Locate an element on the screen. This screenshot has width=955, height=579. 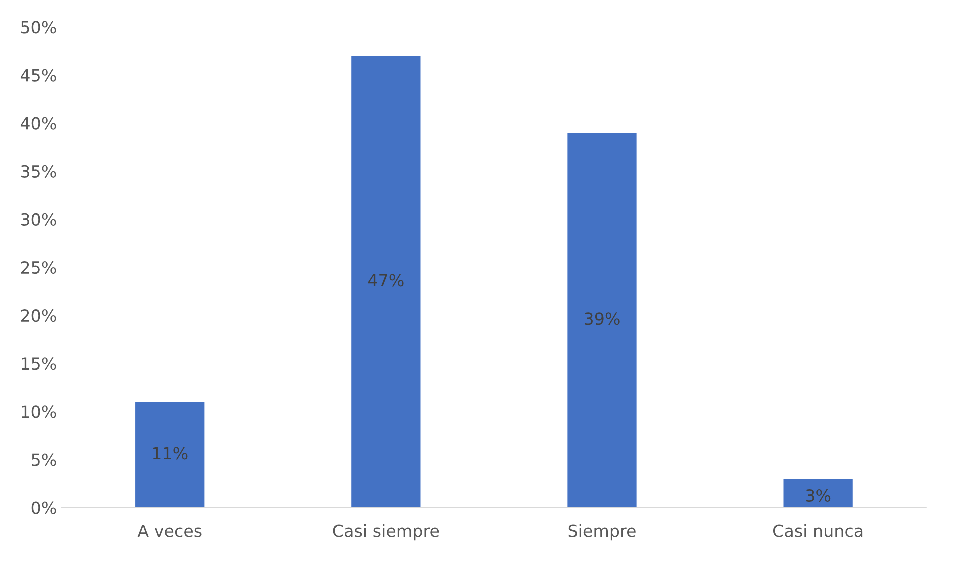
data-label: 3% is located at coordinates (818, 495).